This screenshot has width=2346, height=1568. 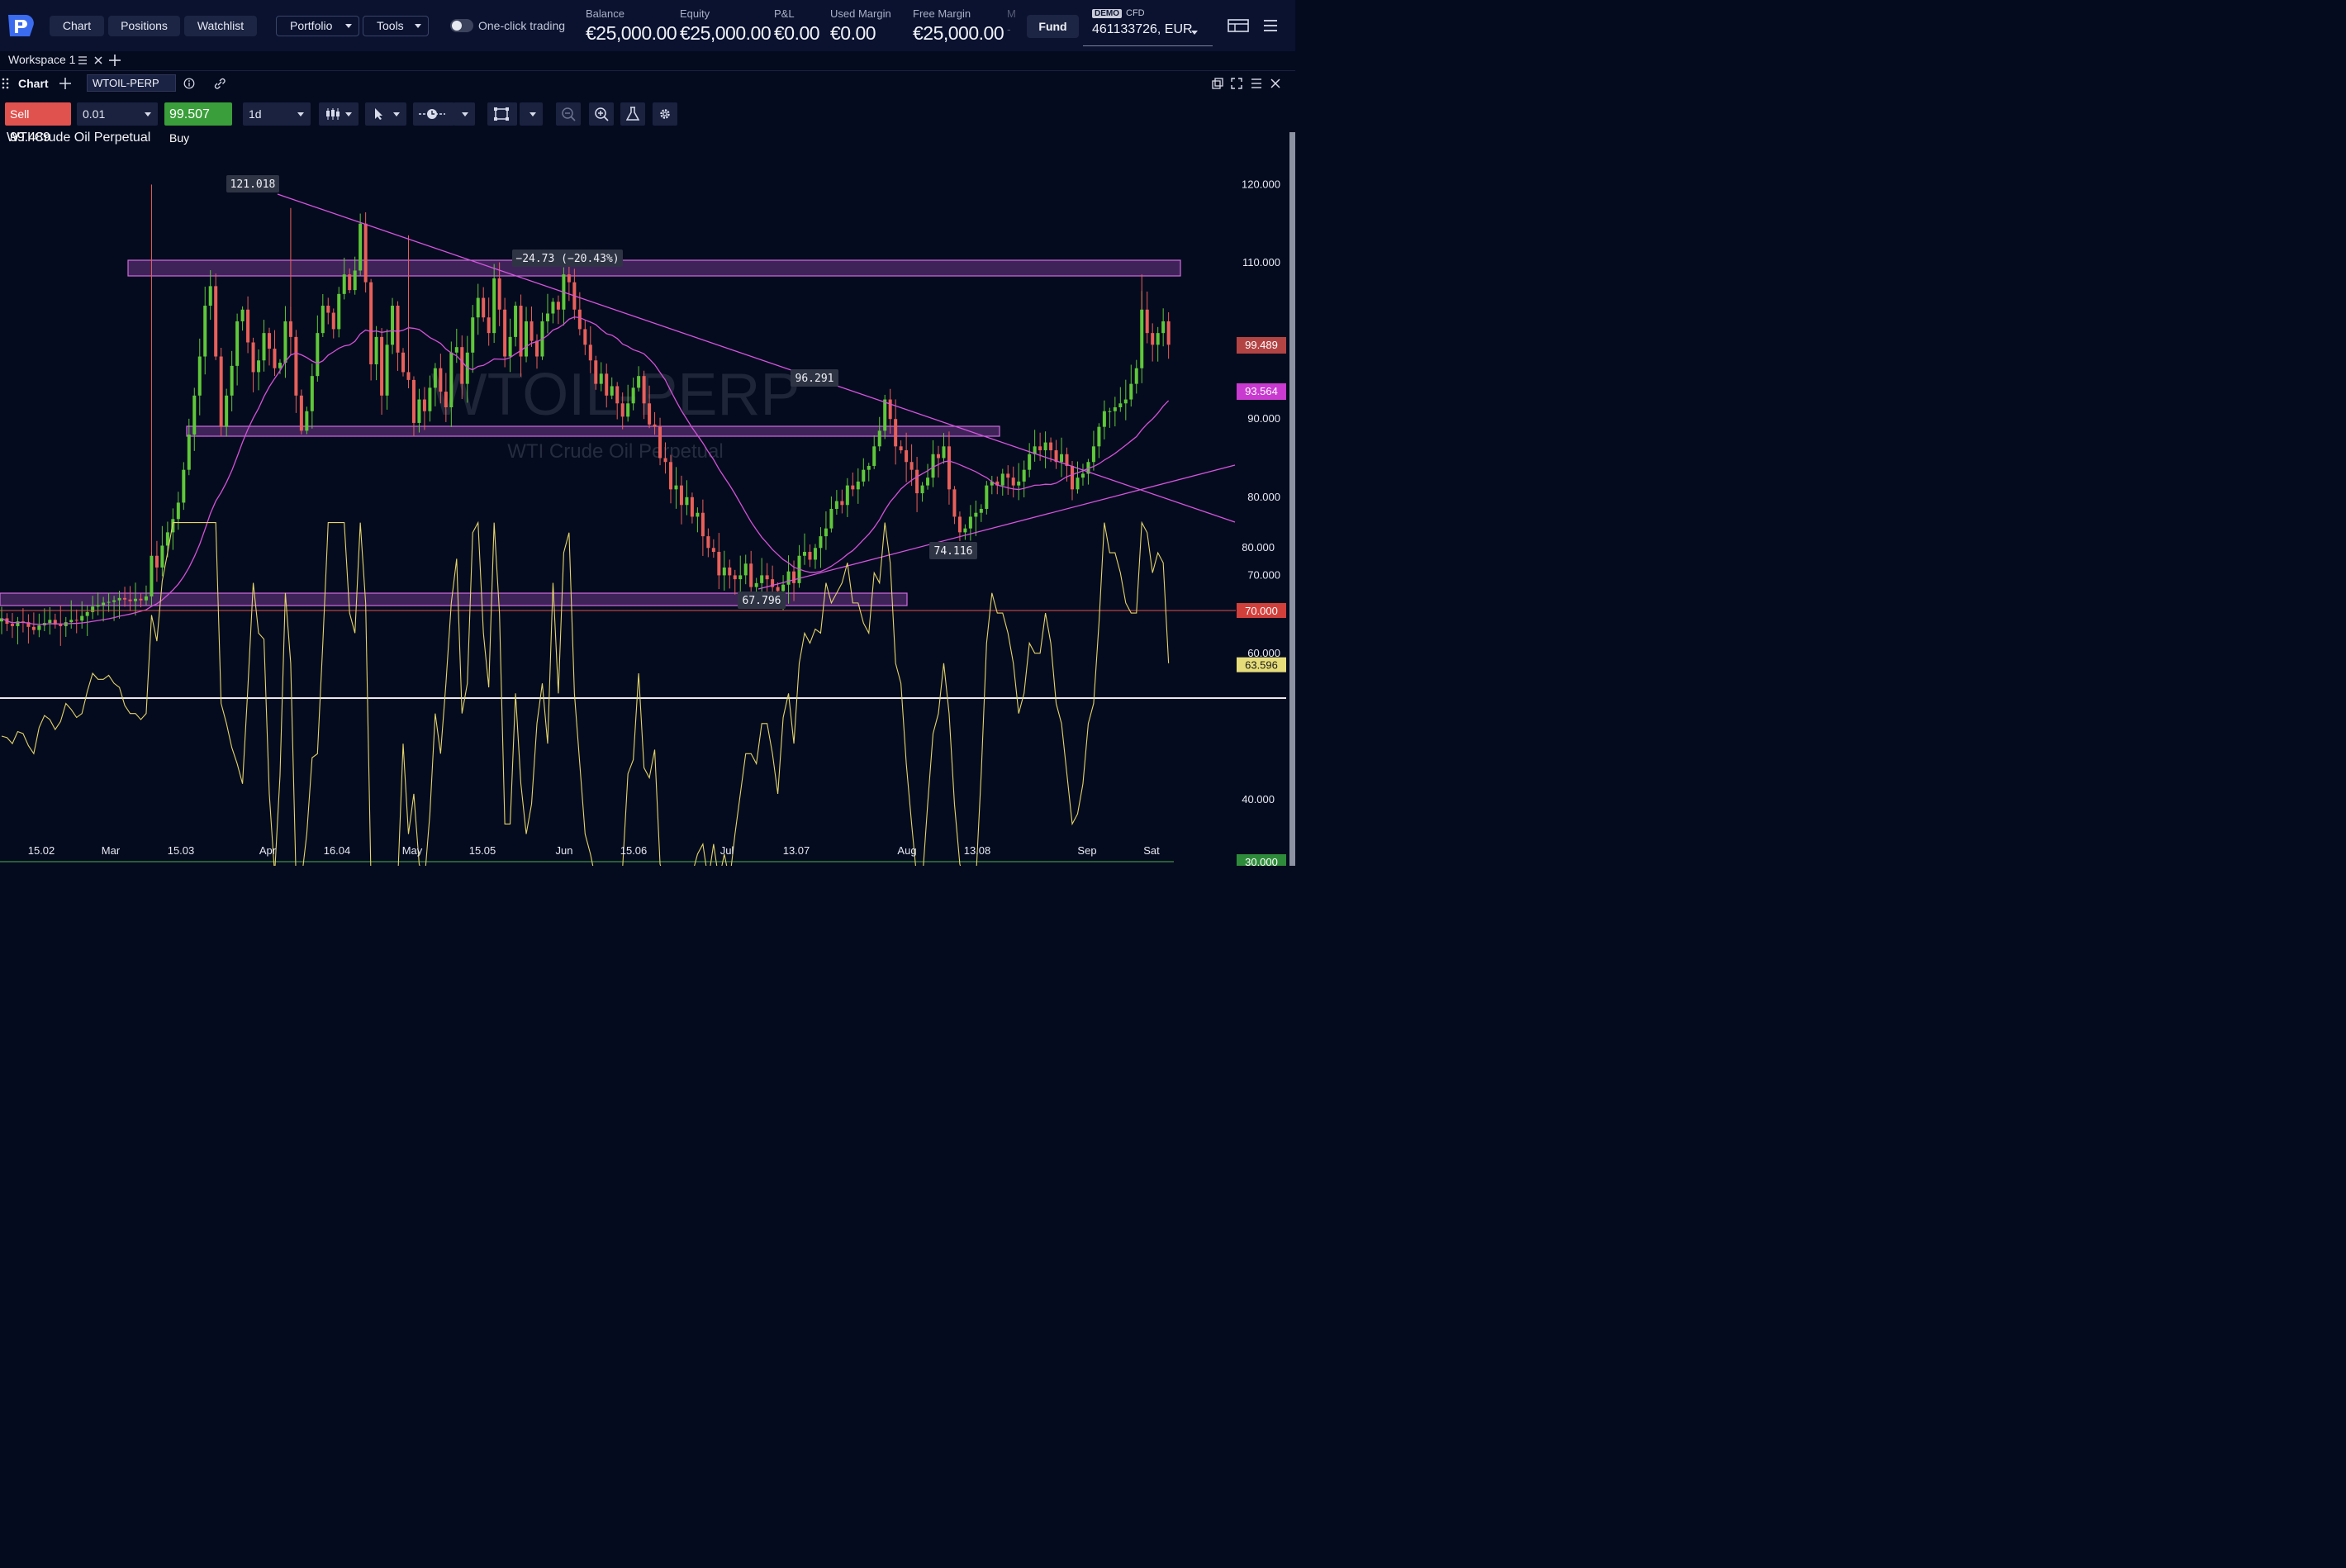 What do you see at coordinates (797, 33) in the screenshot?
I see `pnl-value: €0.00` at bounding box center [797, 33].